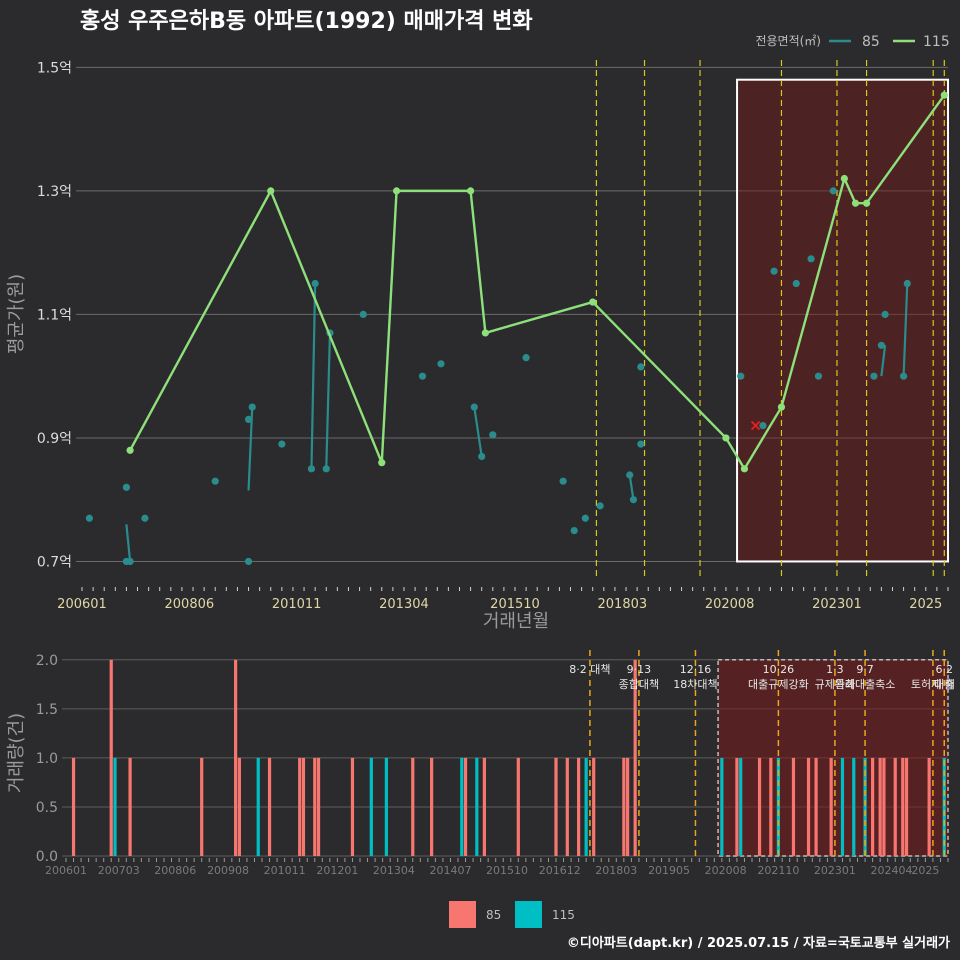 This screenshot has width=960, height=960. I want to click on legend-label-85-bar: 85, so click(493, 915).